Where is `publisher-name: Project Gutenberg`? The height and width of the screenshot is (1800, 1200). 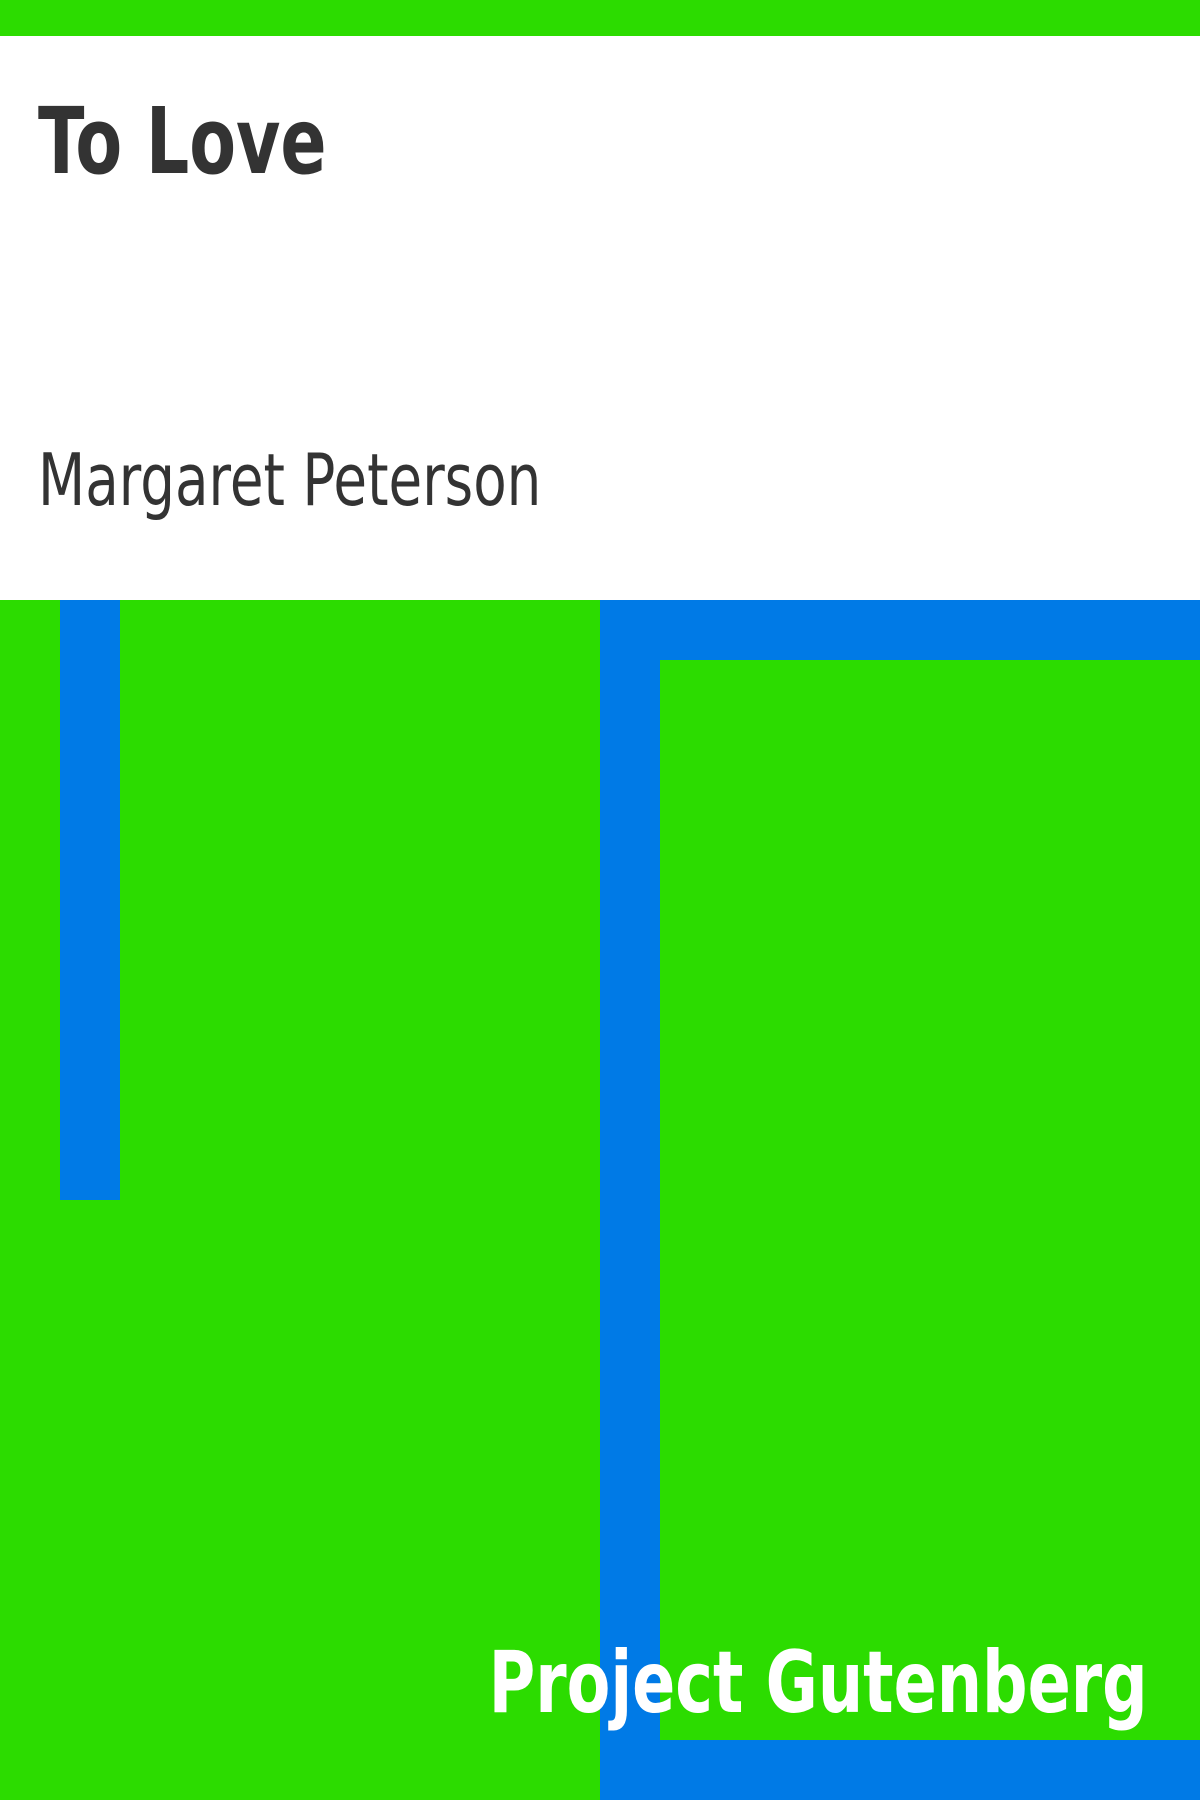 publisher-name: Project Gutenberg is located at coordinates (818, 1683).